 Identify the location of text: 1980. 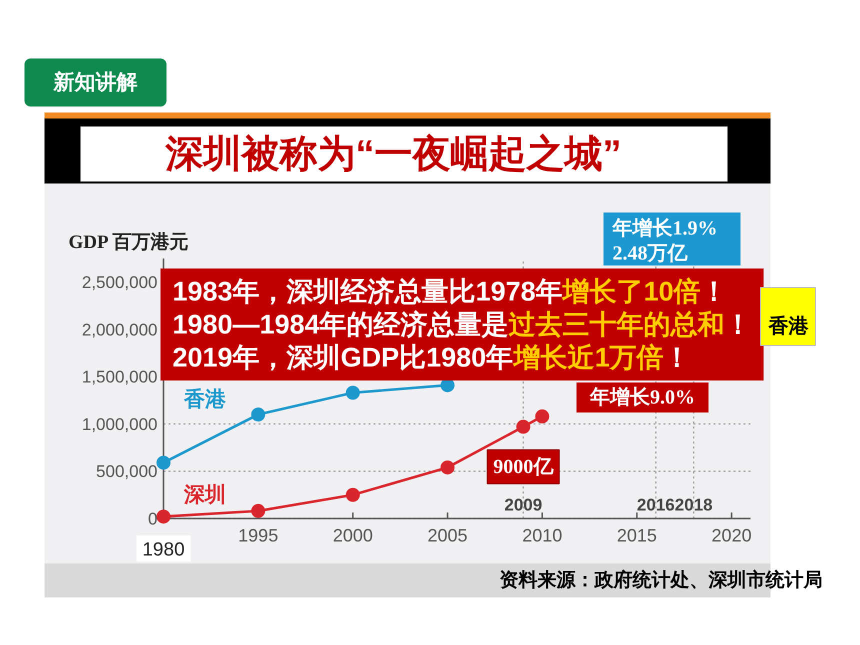
(163, 550).